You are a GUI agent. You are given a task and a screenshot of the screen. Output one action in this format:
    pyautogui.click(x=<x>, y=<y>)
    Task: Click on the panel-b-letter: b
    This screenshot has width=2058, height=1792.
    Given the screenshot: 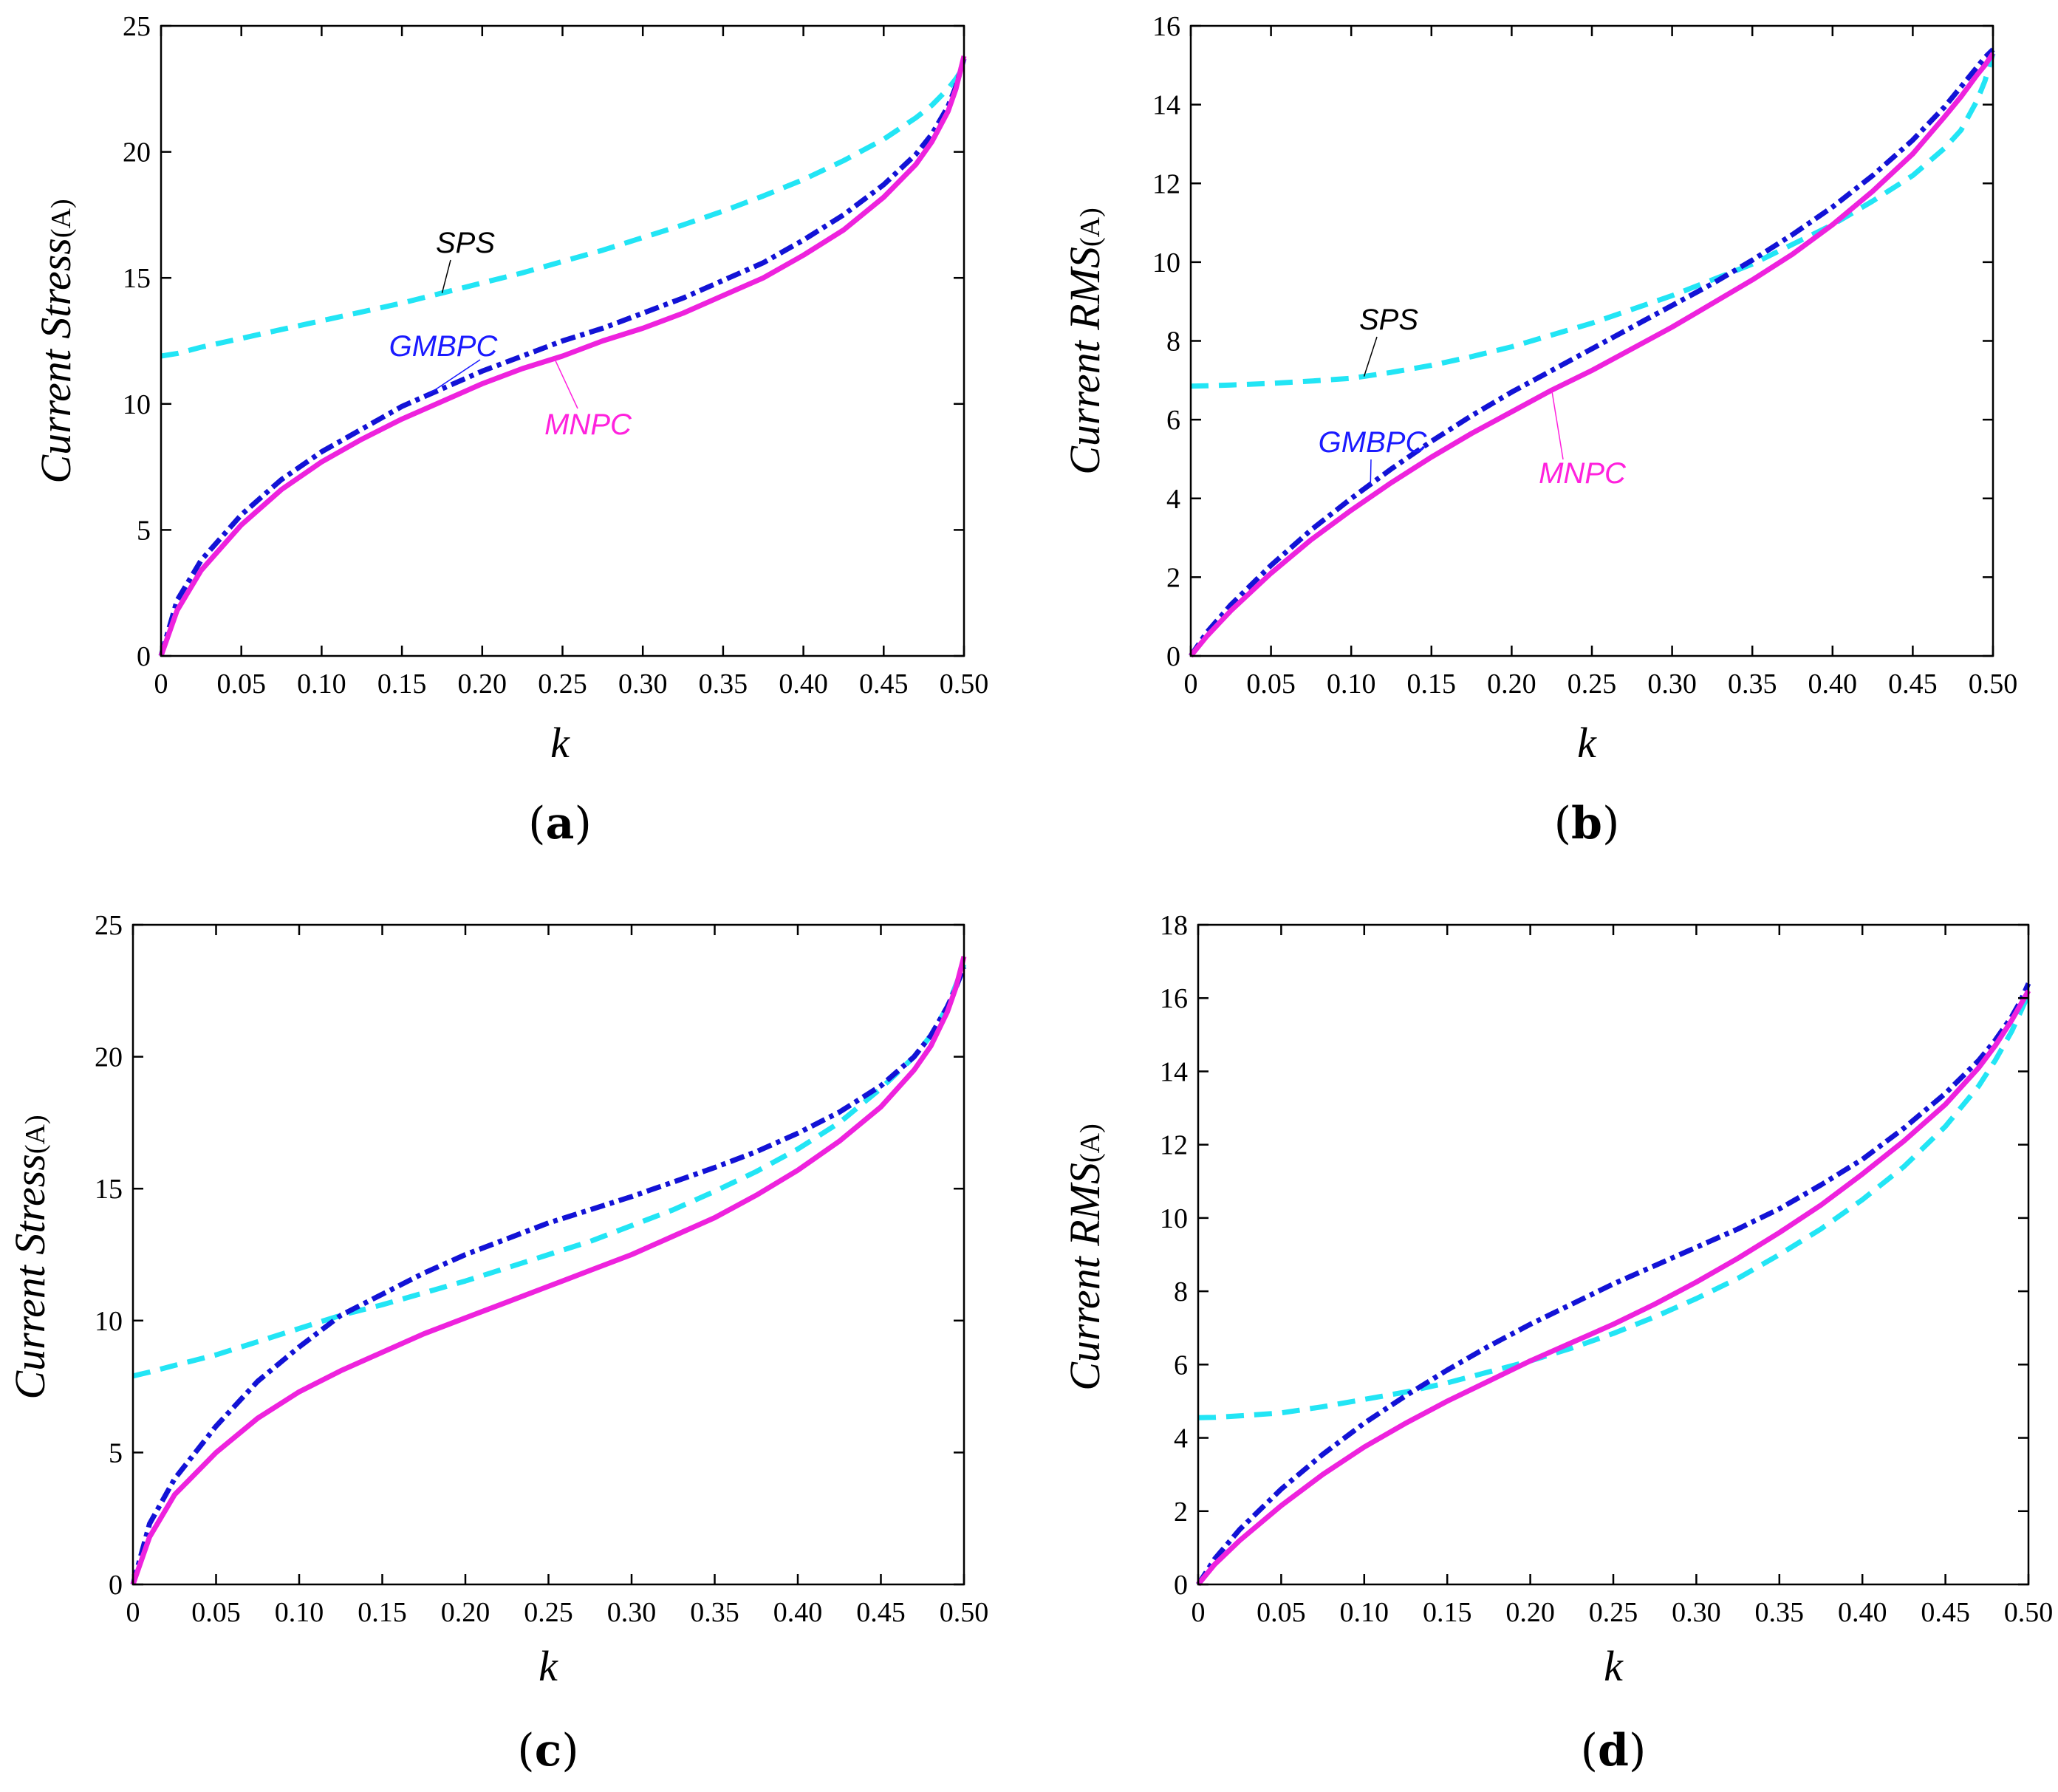 What is the action you would take?
    pyautogui.click(x=1586, y=823)
    